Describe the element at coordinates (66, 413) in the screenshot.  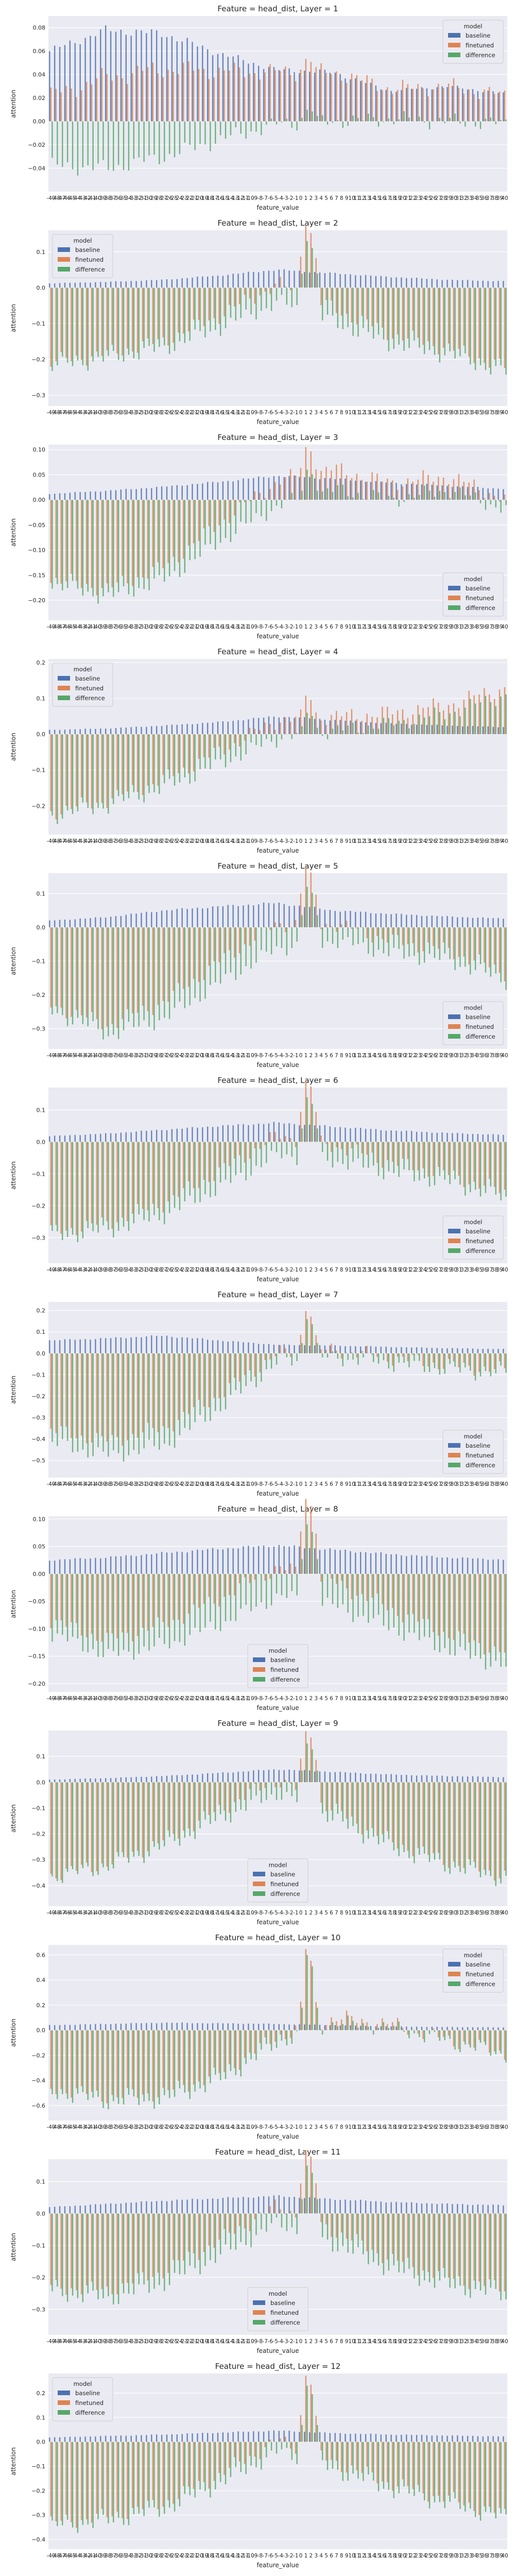
I see `x-tick-label: -46` at that location.